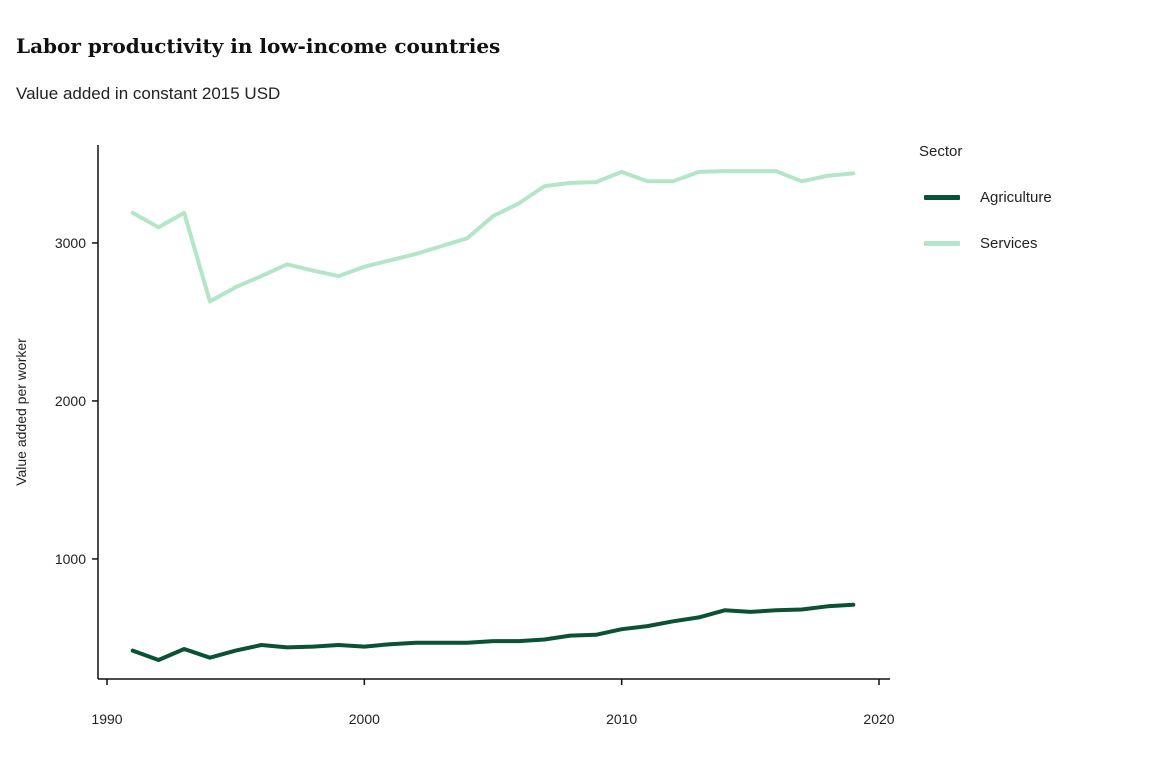  I want to click on legend-item-agriculture: Agriculture, so click(988, 197).